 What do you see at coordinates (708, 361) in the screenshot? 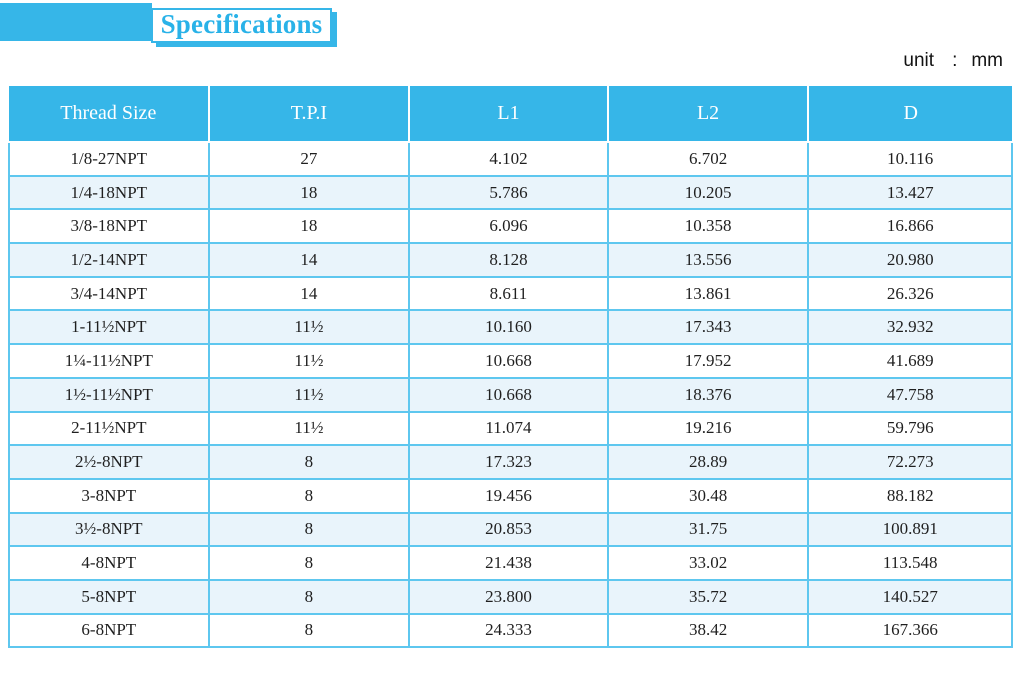
I see `table-cell: 17.952` at bounding box center [708, 361].